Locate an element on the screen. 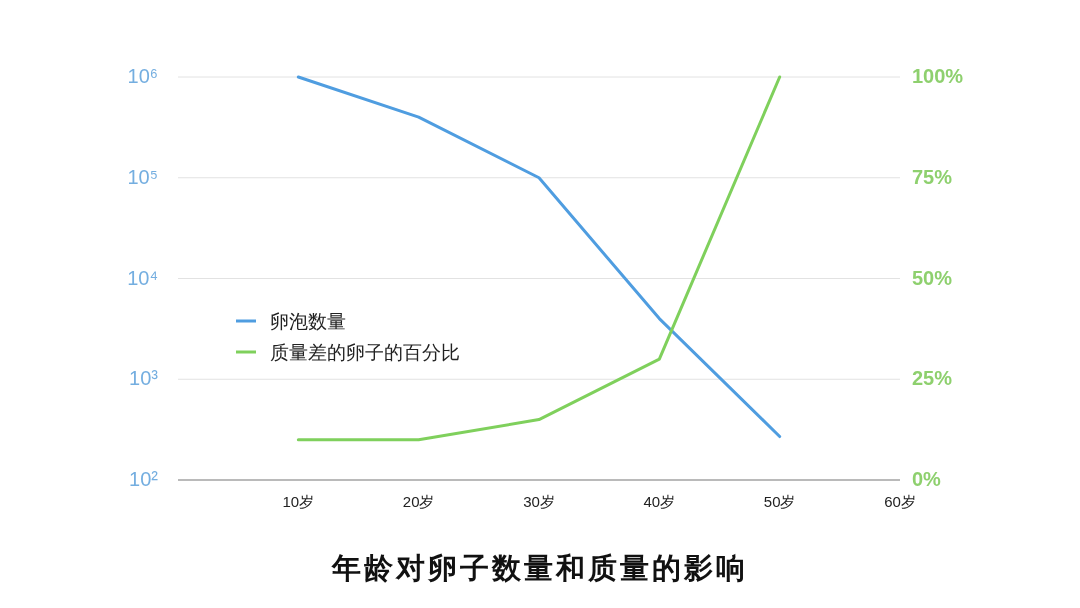  x-tick: 40岁 is located at coordinates (659, 501).